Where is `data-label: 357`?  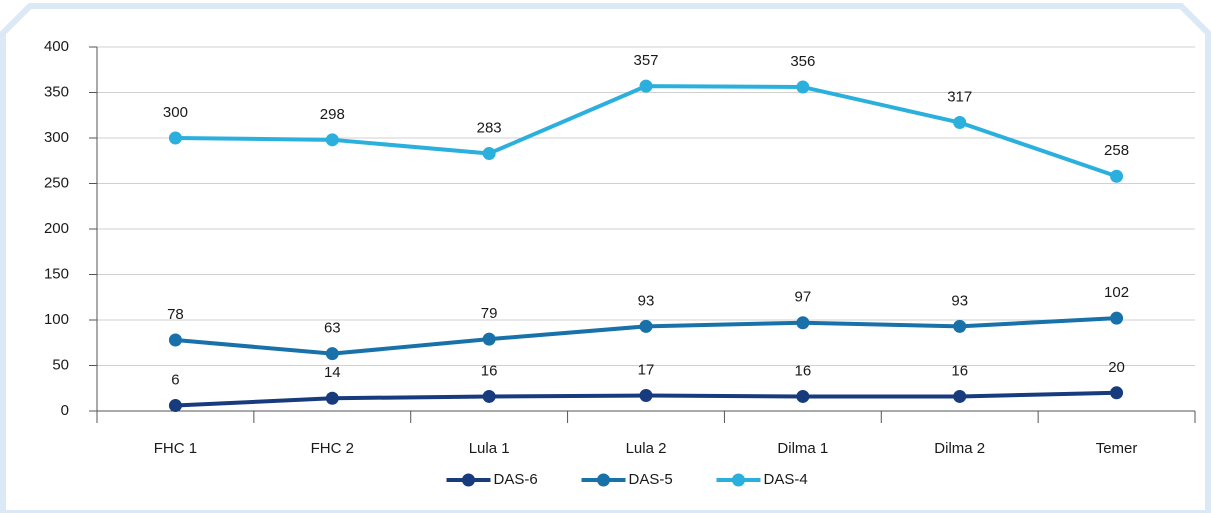 data-label: 357 is located at coordinates (645, 60).